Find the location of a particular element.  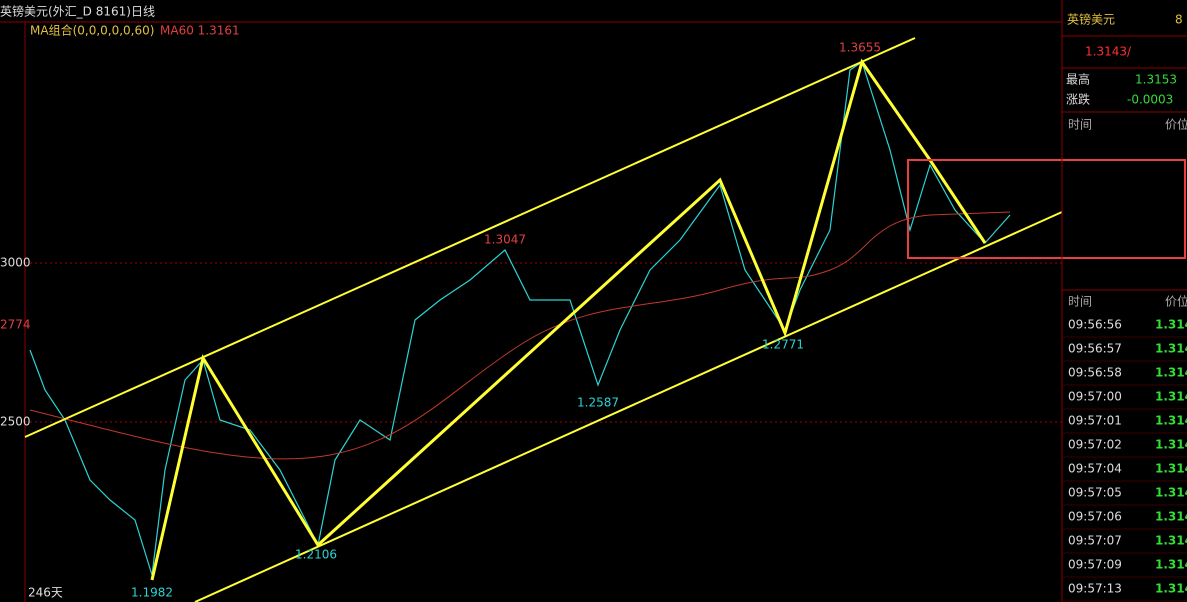

ma-group: MA组合(0,0,0,0,0,60) is located at coordinates (92, 30).